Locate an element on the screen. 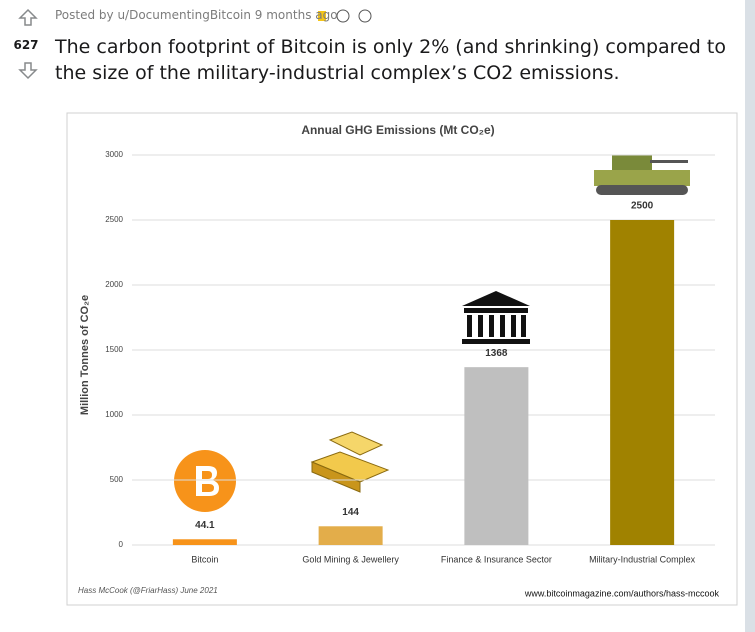 The height and width of the screenshot is (632, 755). y-tick-label: 1000 is located at coordinates (114, 414).